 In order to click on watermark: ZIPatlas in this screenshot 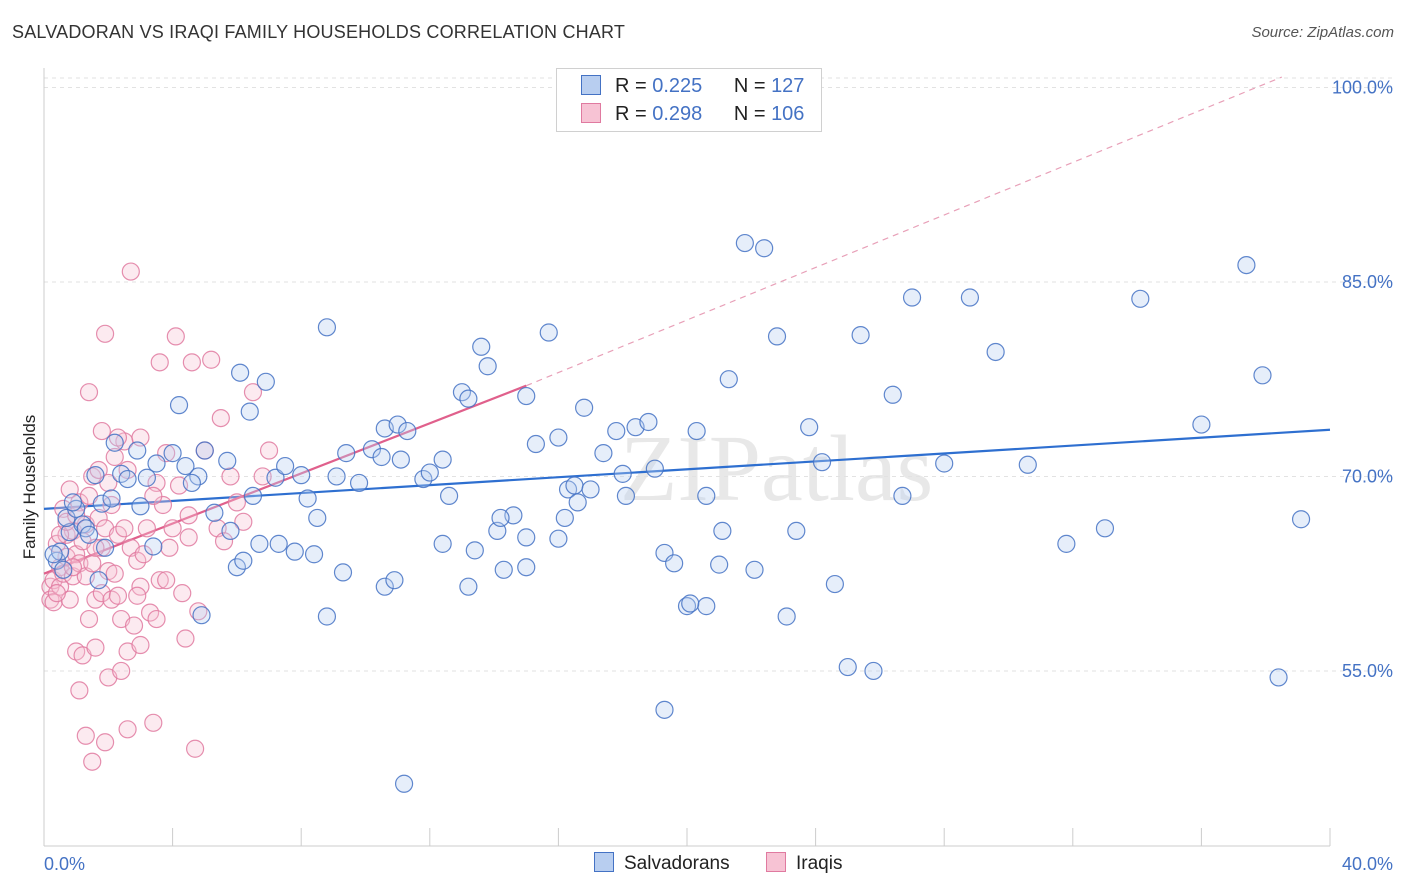, I will do `click(776, 469)`.